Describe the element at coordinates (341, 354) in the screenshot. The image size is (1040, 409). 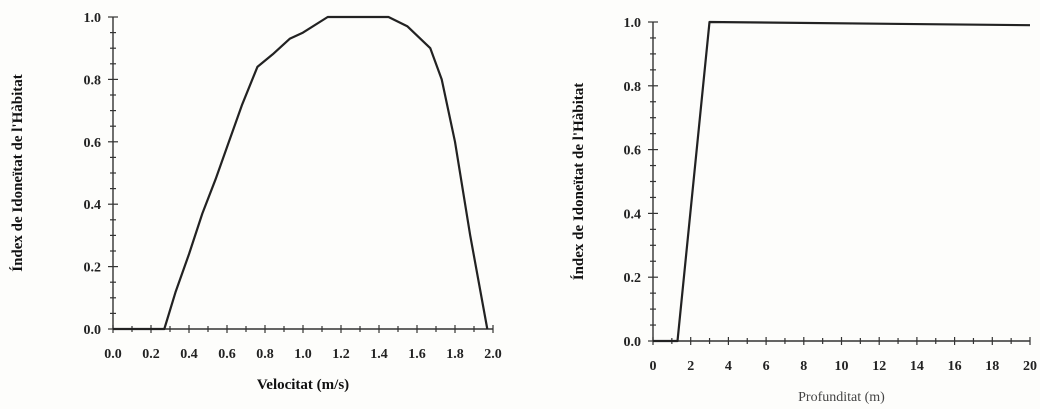
I see `x-tick-label: 1.2` at that location.